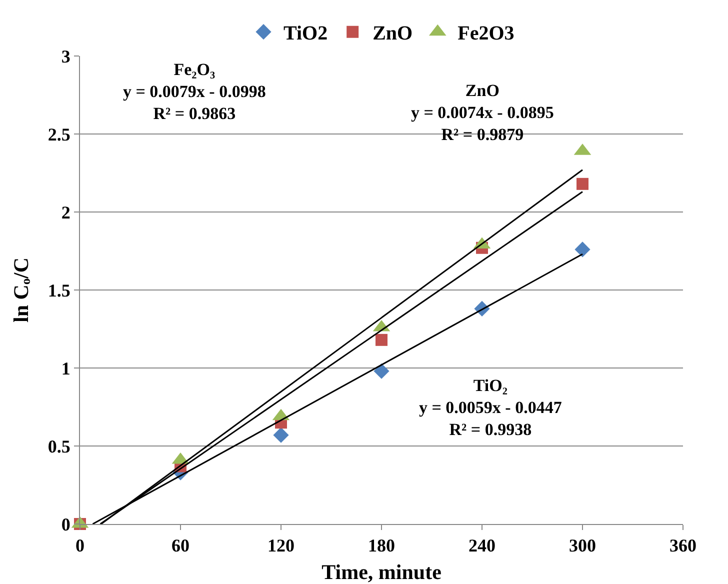  Describe the element at coordinates (59, 290) in the screenshot. I see `y-tick-label: 1.5` at that location.